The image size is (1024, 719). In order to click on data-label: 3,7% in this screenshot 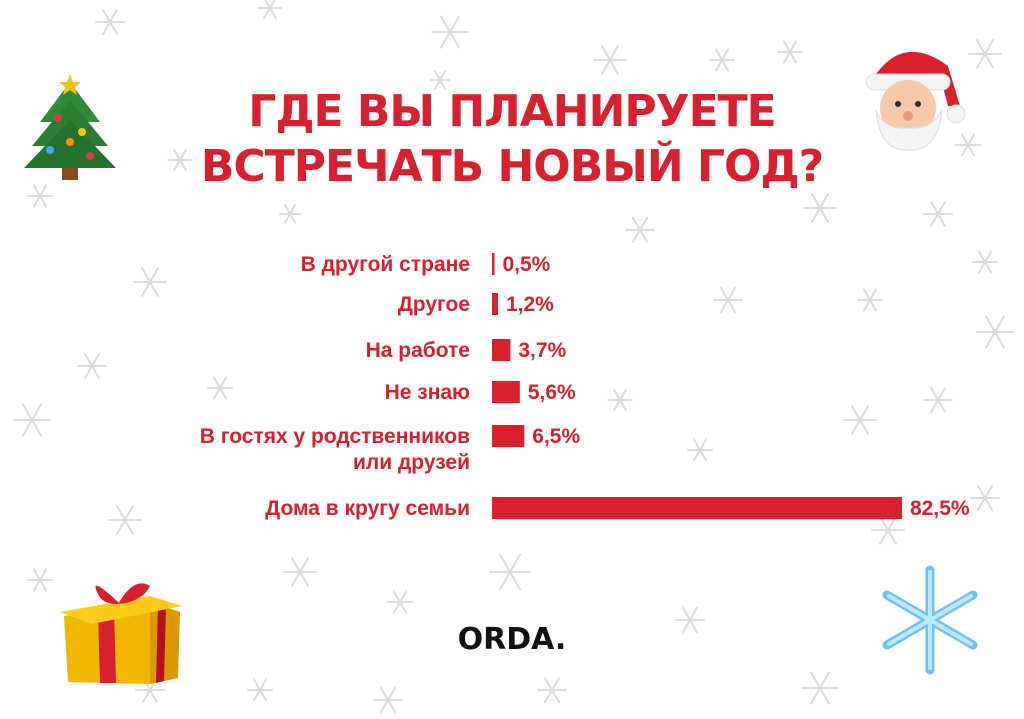, I will do `click(542, 350)`.